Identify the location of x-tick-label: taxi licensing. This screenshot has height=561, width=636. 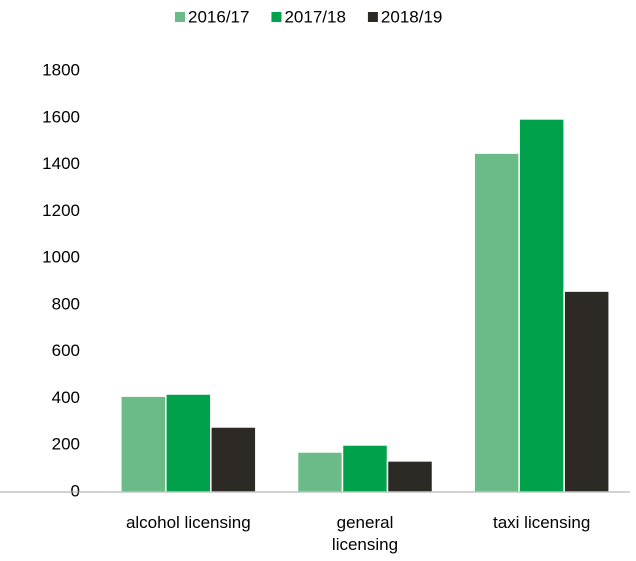
(541, 522).